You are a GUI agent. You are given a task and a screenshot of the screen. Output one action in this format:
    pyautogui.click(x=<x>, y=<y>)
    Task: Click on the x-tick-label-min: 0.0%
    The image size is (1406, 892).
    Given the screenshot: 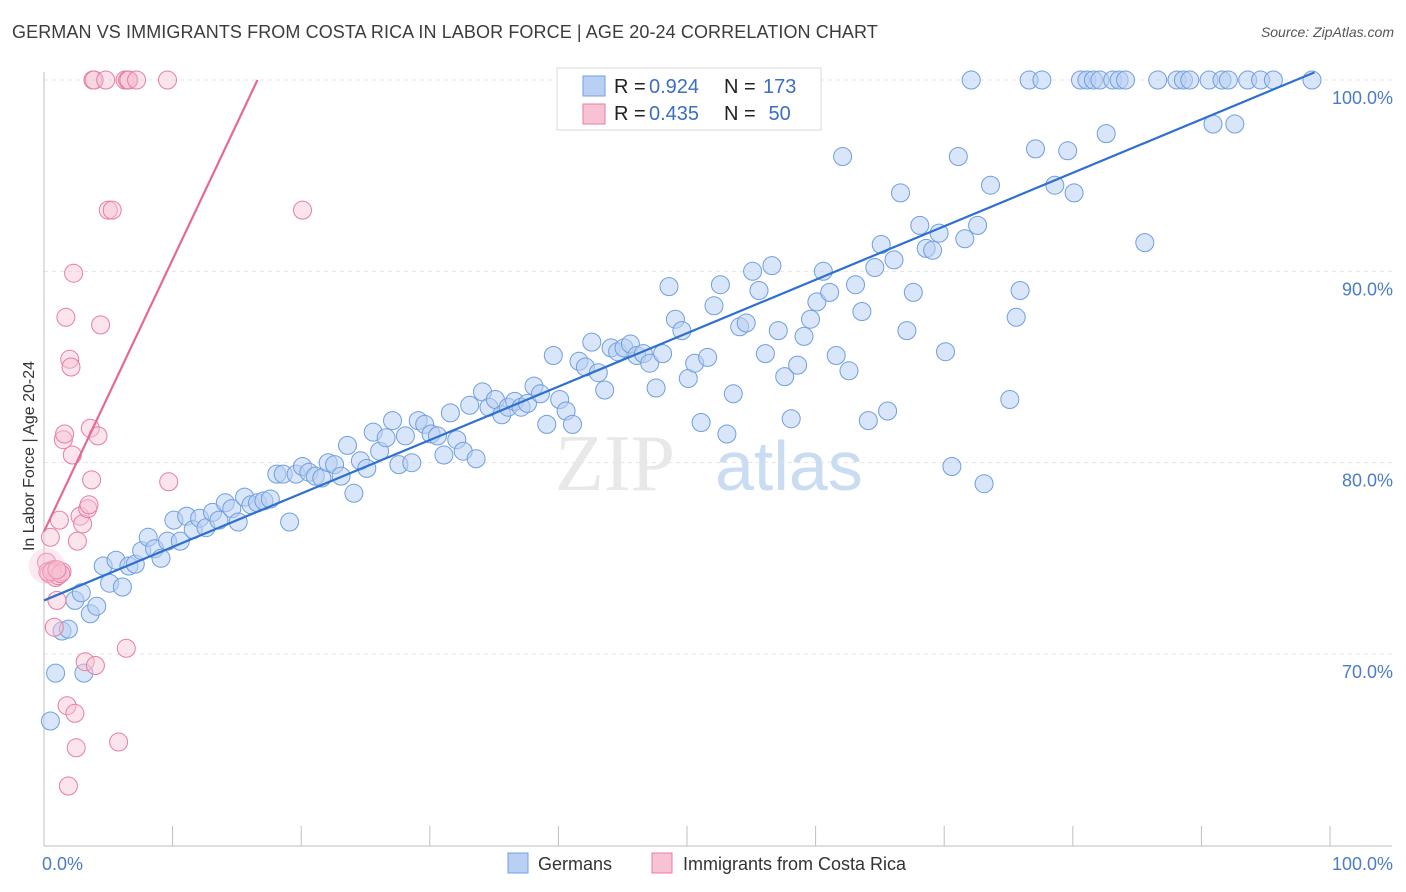 What is the action you would take?
    pyautogui.click(x=62, y=864)
    